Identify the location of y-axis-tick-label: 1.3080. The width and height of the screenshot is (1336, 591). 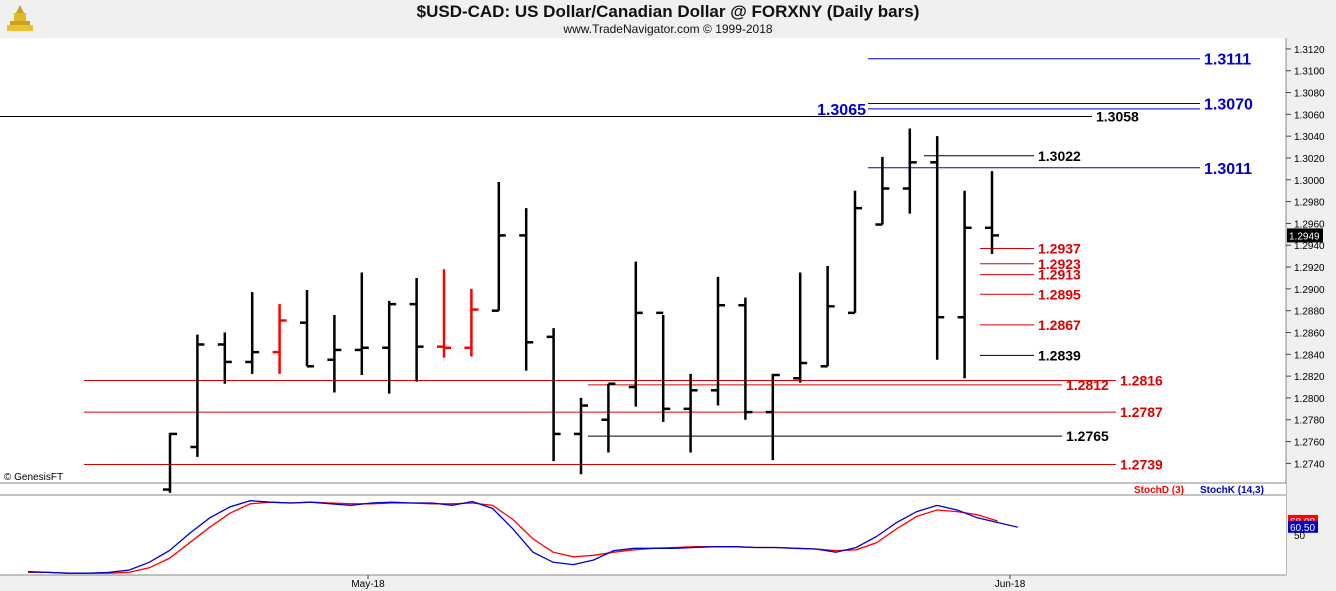
(1309, 94).